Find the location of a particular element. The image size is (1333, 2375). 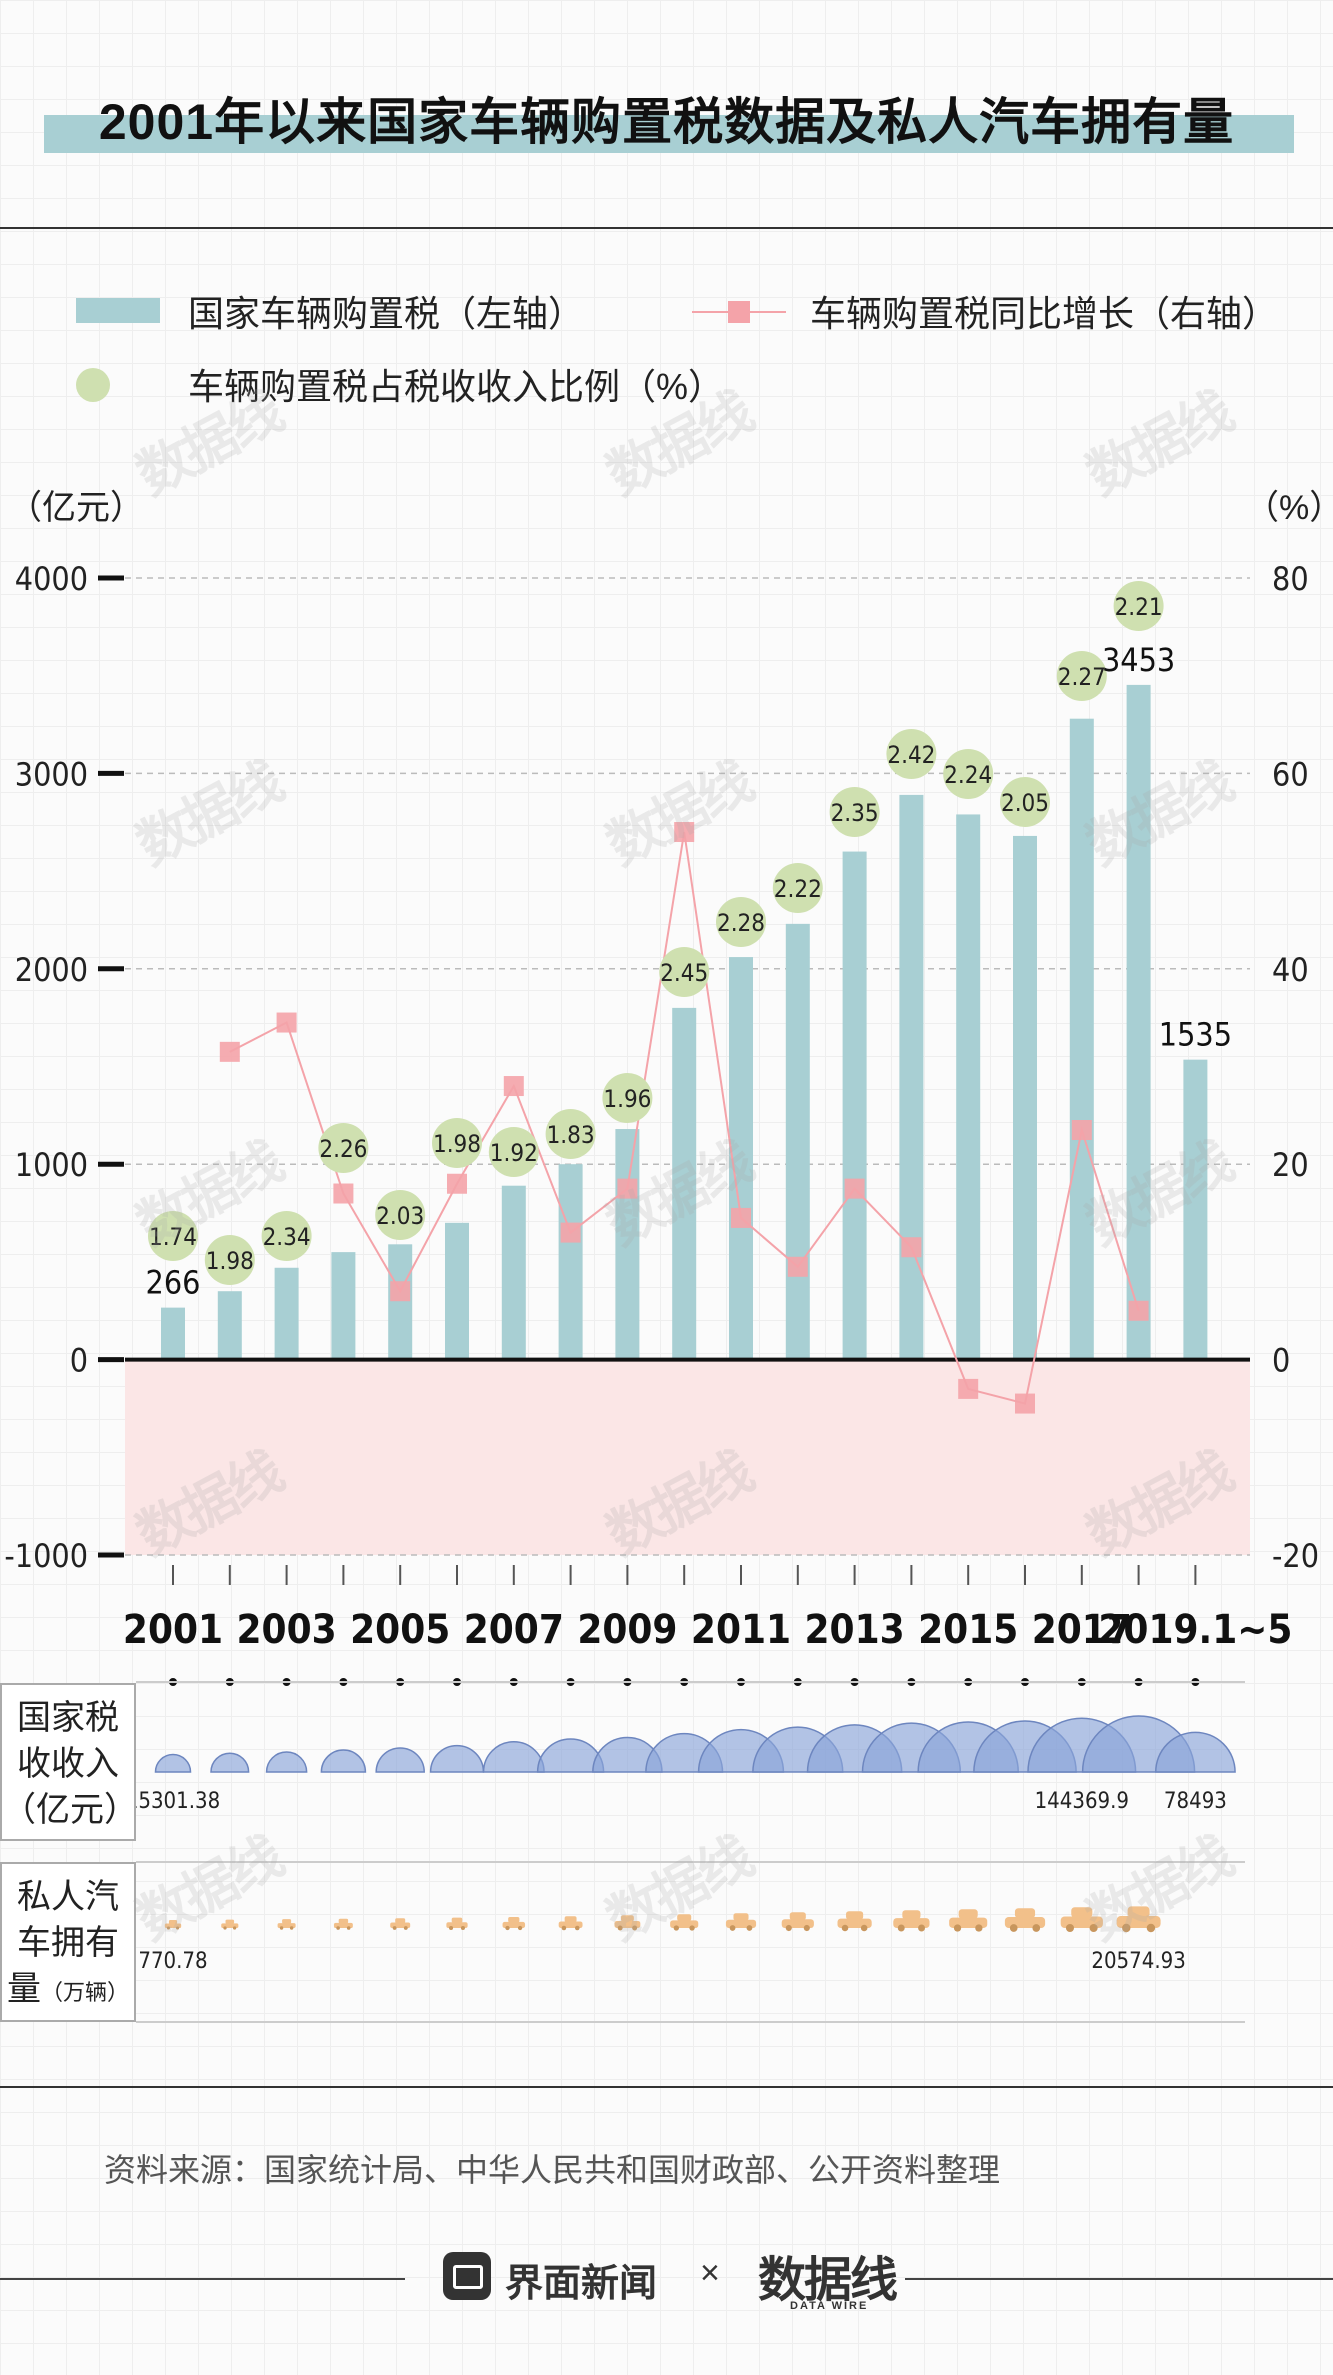

left-tick-label: 2000 is located at coordinates (51, 970).